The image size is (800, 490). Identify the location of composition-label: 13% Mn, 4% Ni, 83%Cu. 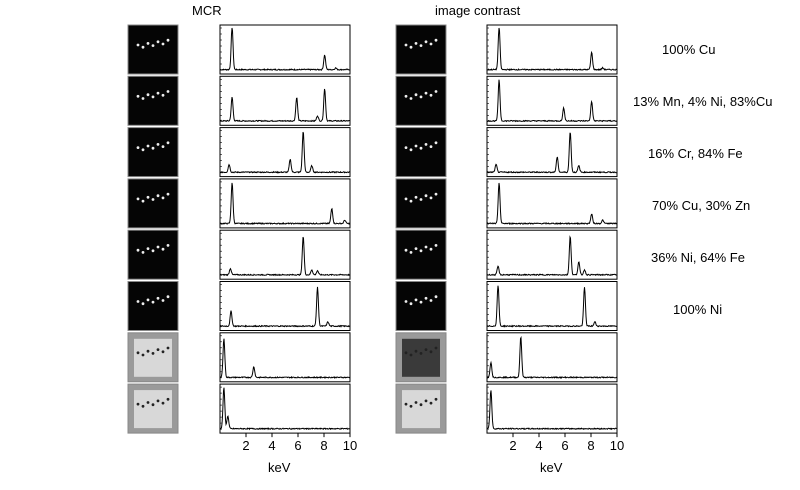
(703, 101).